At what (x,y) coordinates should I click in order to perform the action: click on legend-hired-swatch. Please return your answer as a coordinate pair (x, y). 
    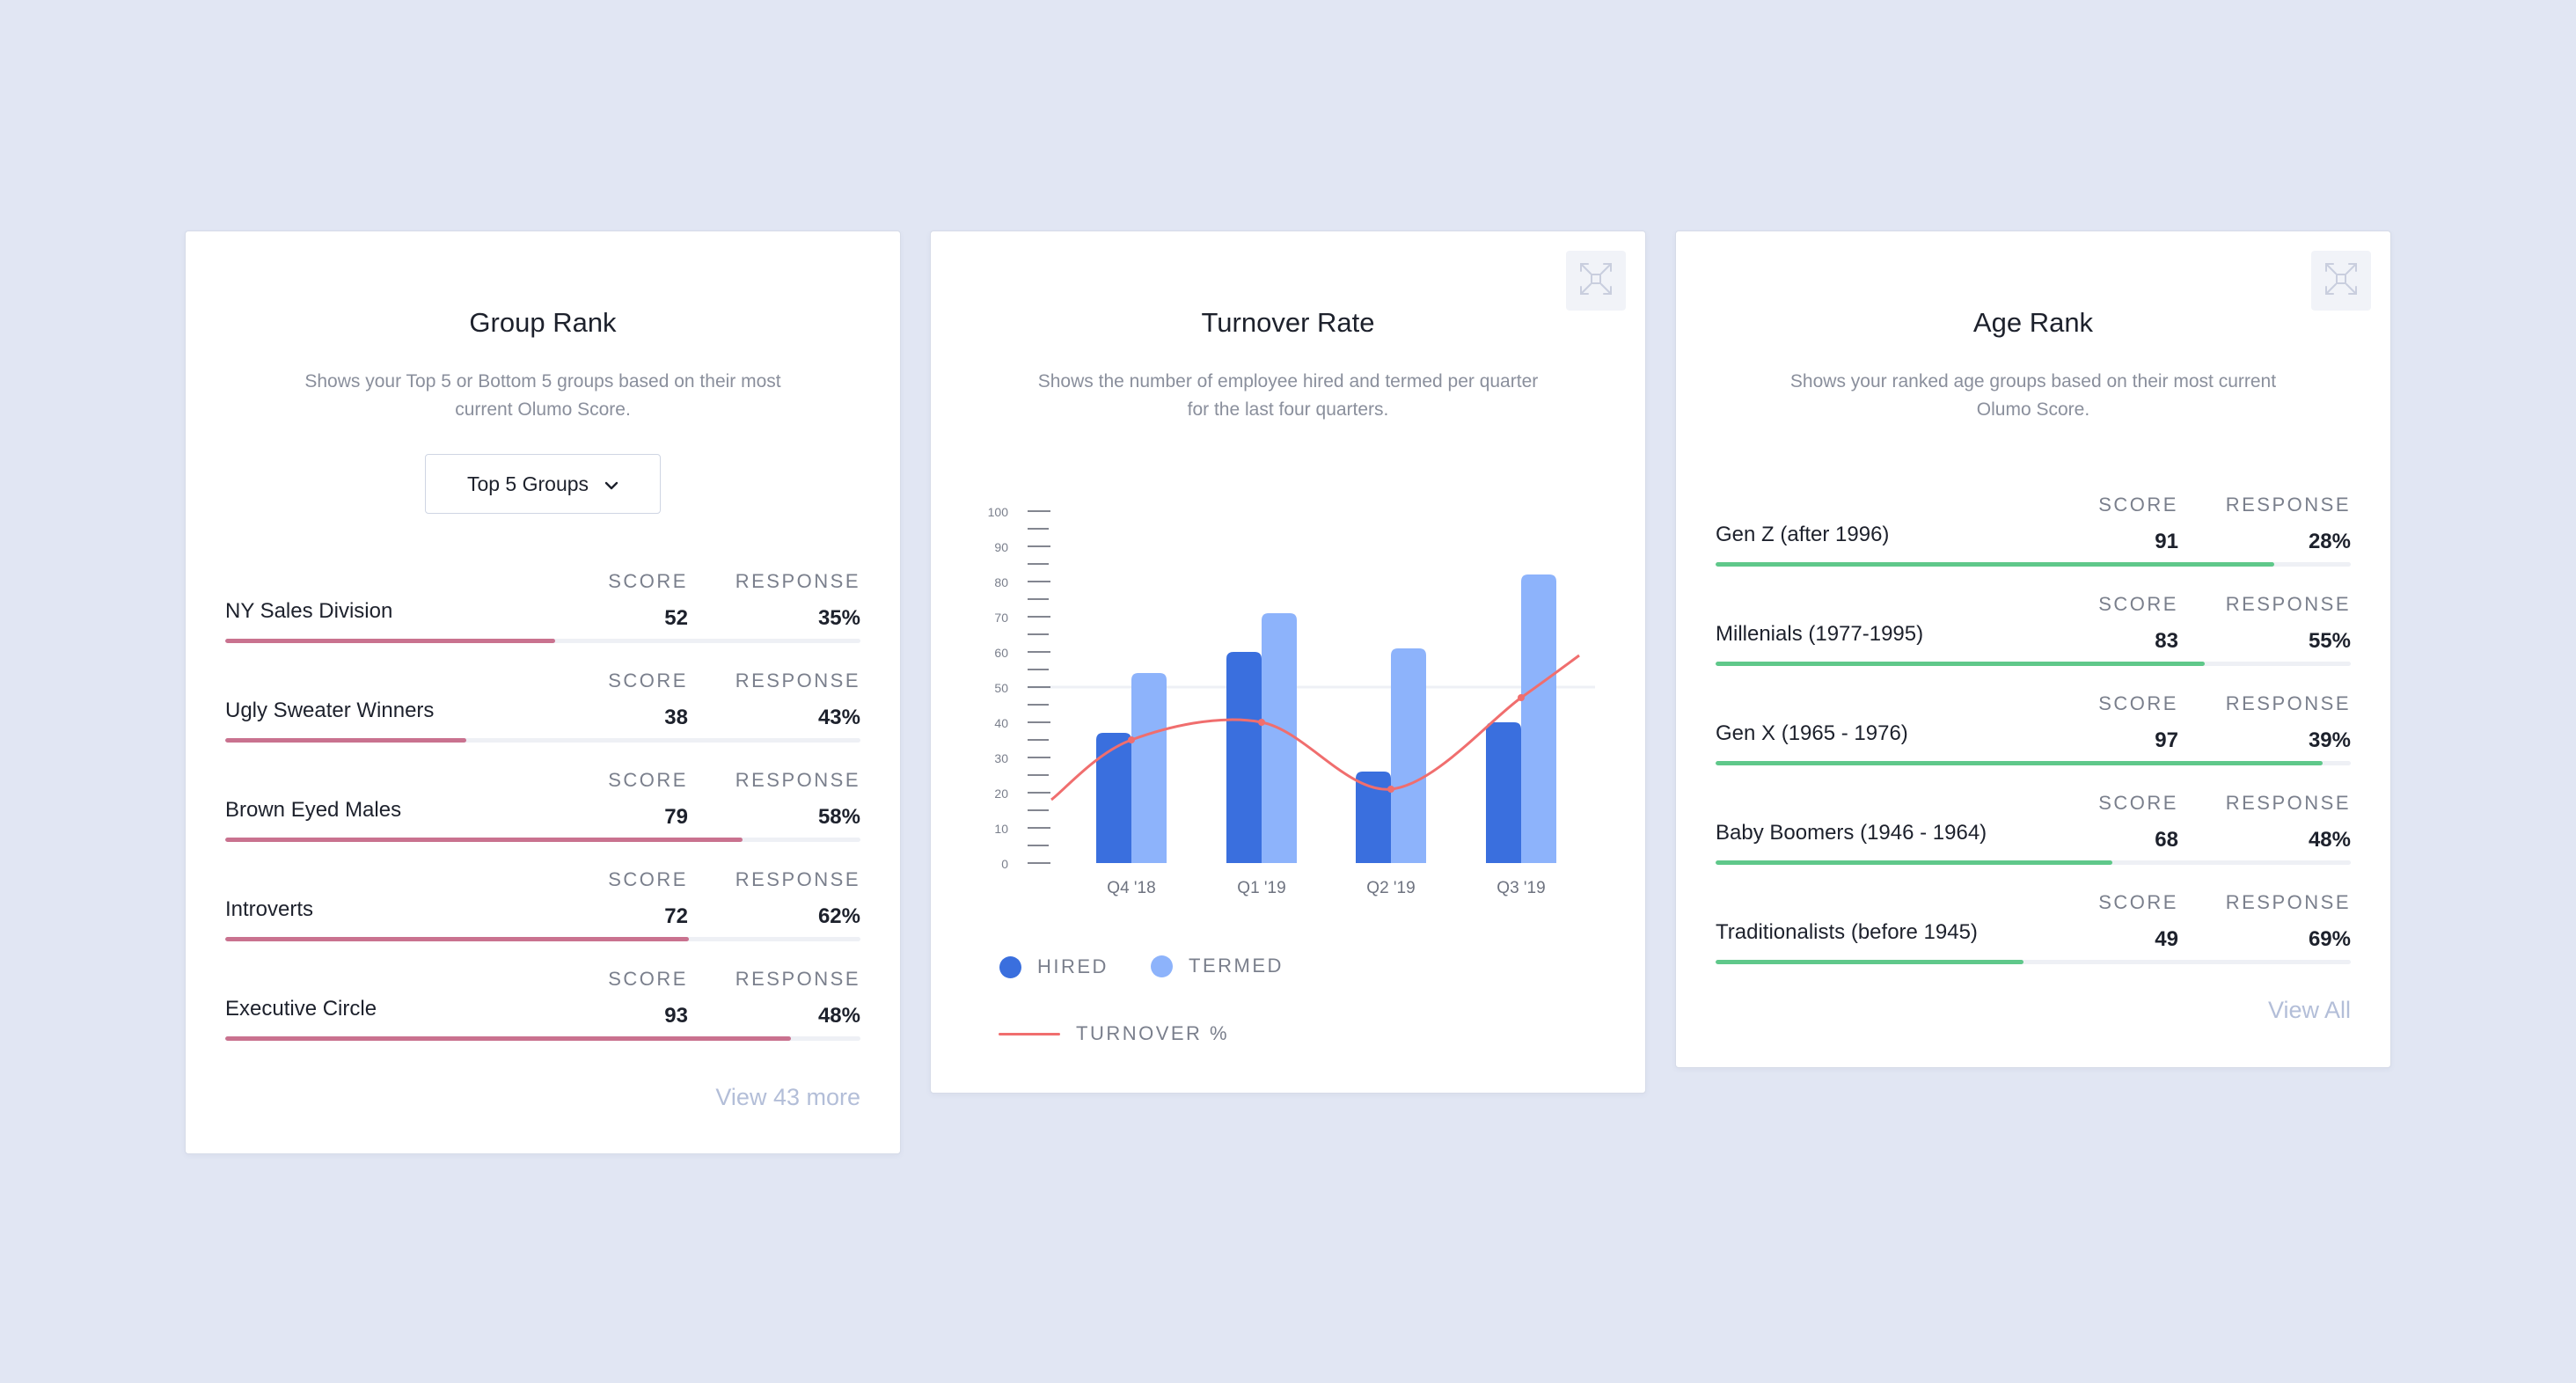
    Looking at the image, I should click on (1010, 966).